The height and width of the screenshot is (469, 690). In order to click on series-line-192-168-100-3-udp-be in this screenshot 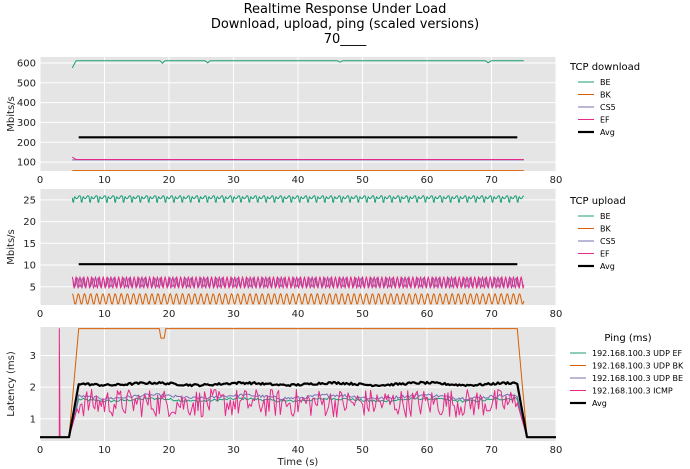, I will do `click(298, 415)`.